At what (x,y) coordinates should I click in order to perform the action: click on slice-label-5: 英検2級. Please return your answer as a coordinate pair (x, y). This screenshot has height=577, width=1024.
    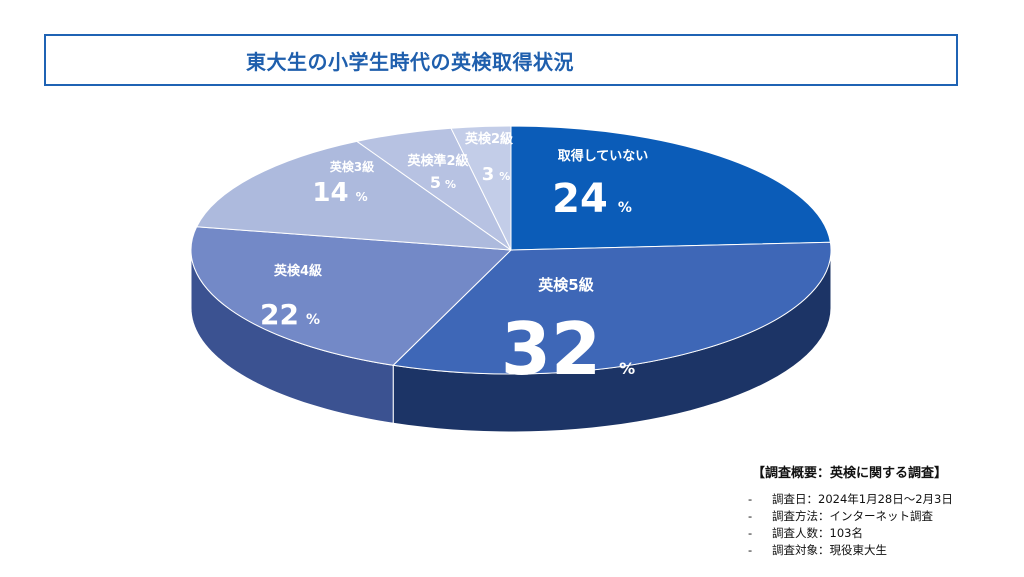
    Looking at the image, I should click on (488, 139).